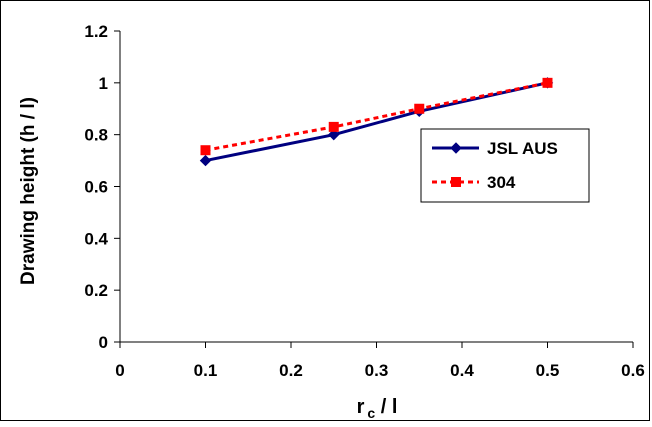  Describe the element at coordinates (103, 83) in the screenshot. I see `y-tick-label: 1` at that location.